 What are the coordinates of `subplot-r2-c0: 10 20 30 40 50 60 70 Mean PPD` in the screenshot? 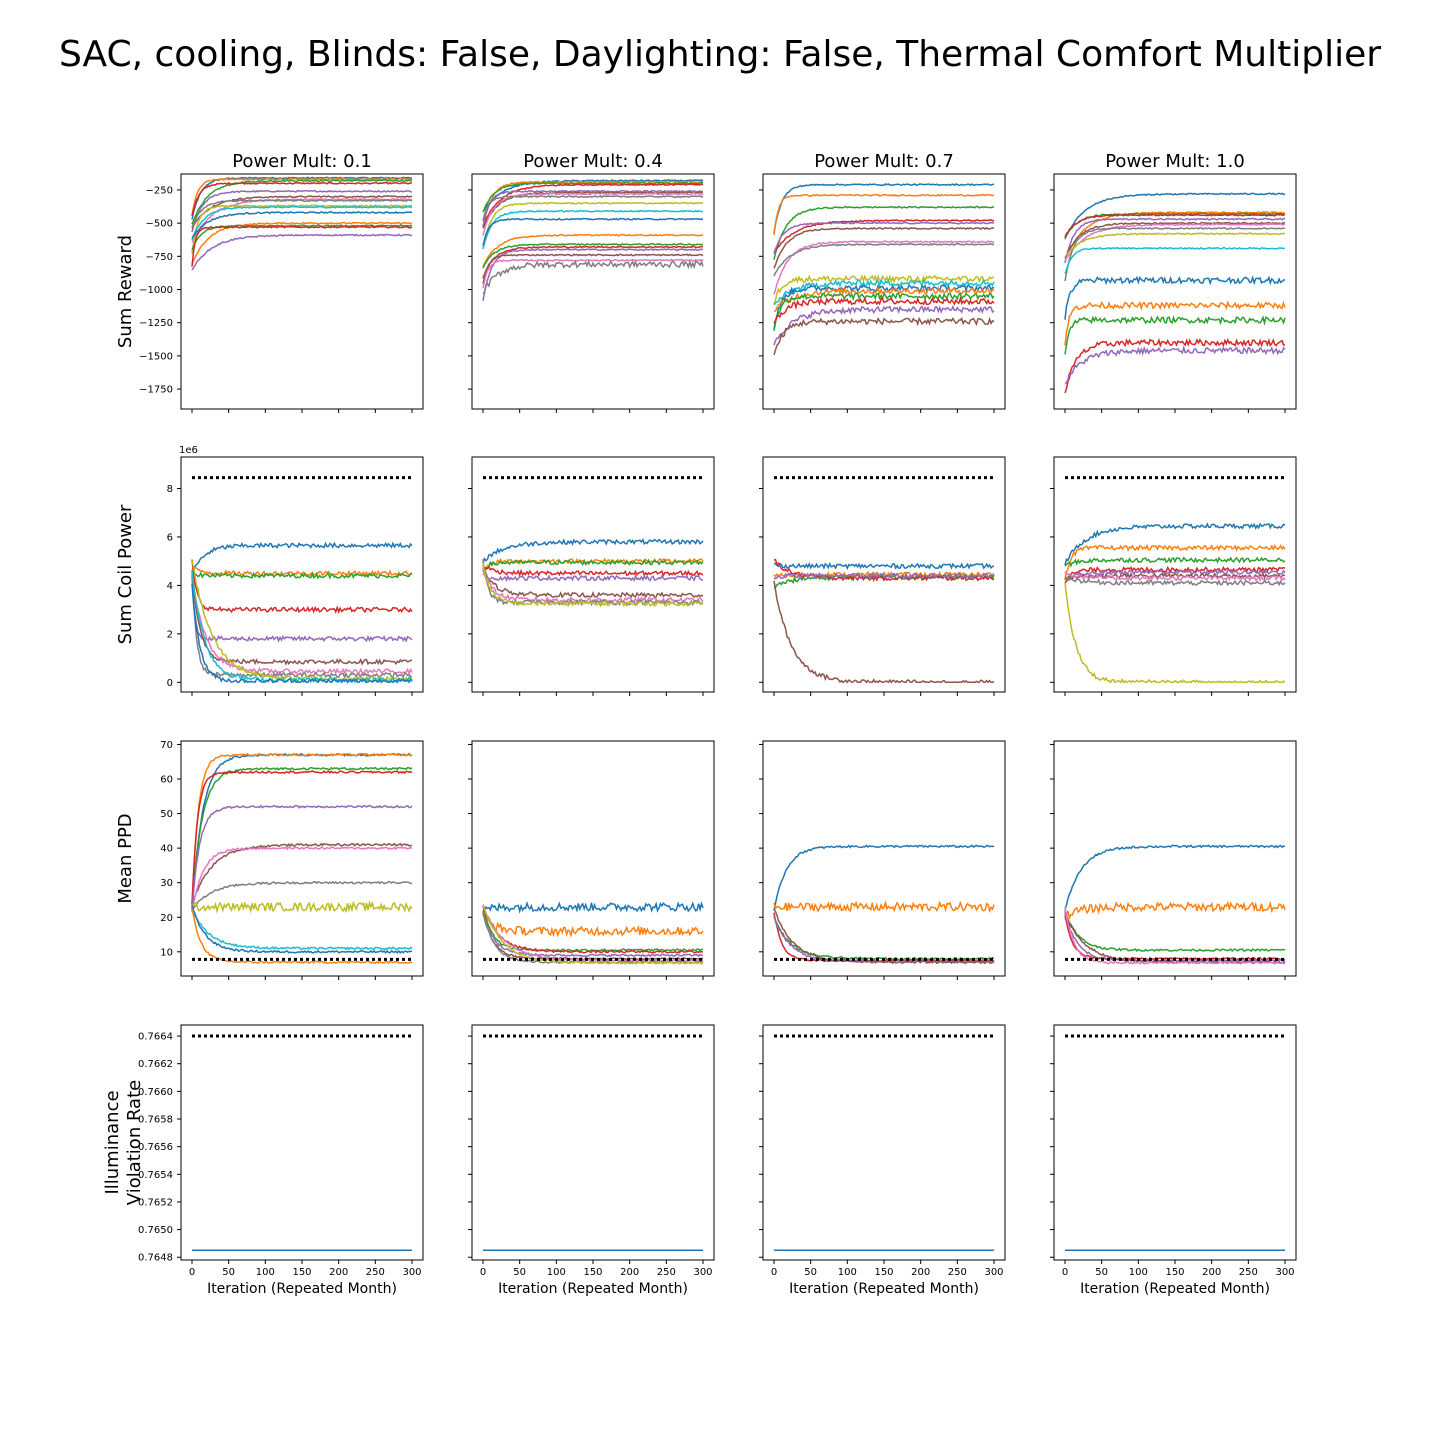 It's located at (269, 860).